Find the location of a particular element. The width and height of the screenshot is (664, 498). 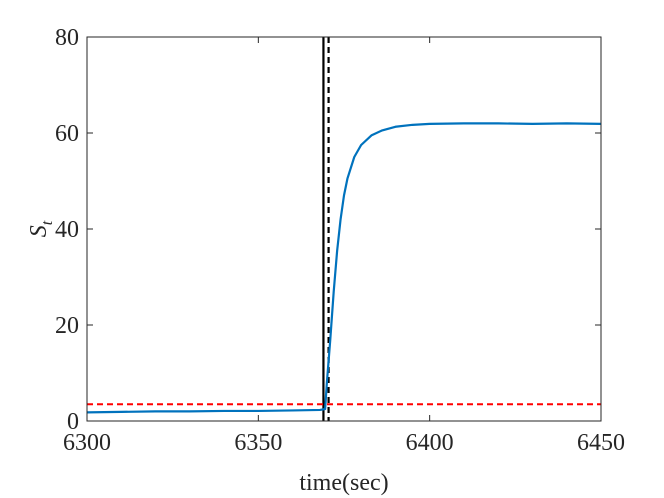

y-tick-label: 0 is located at coordinates (73, 422).